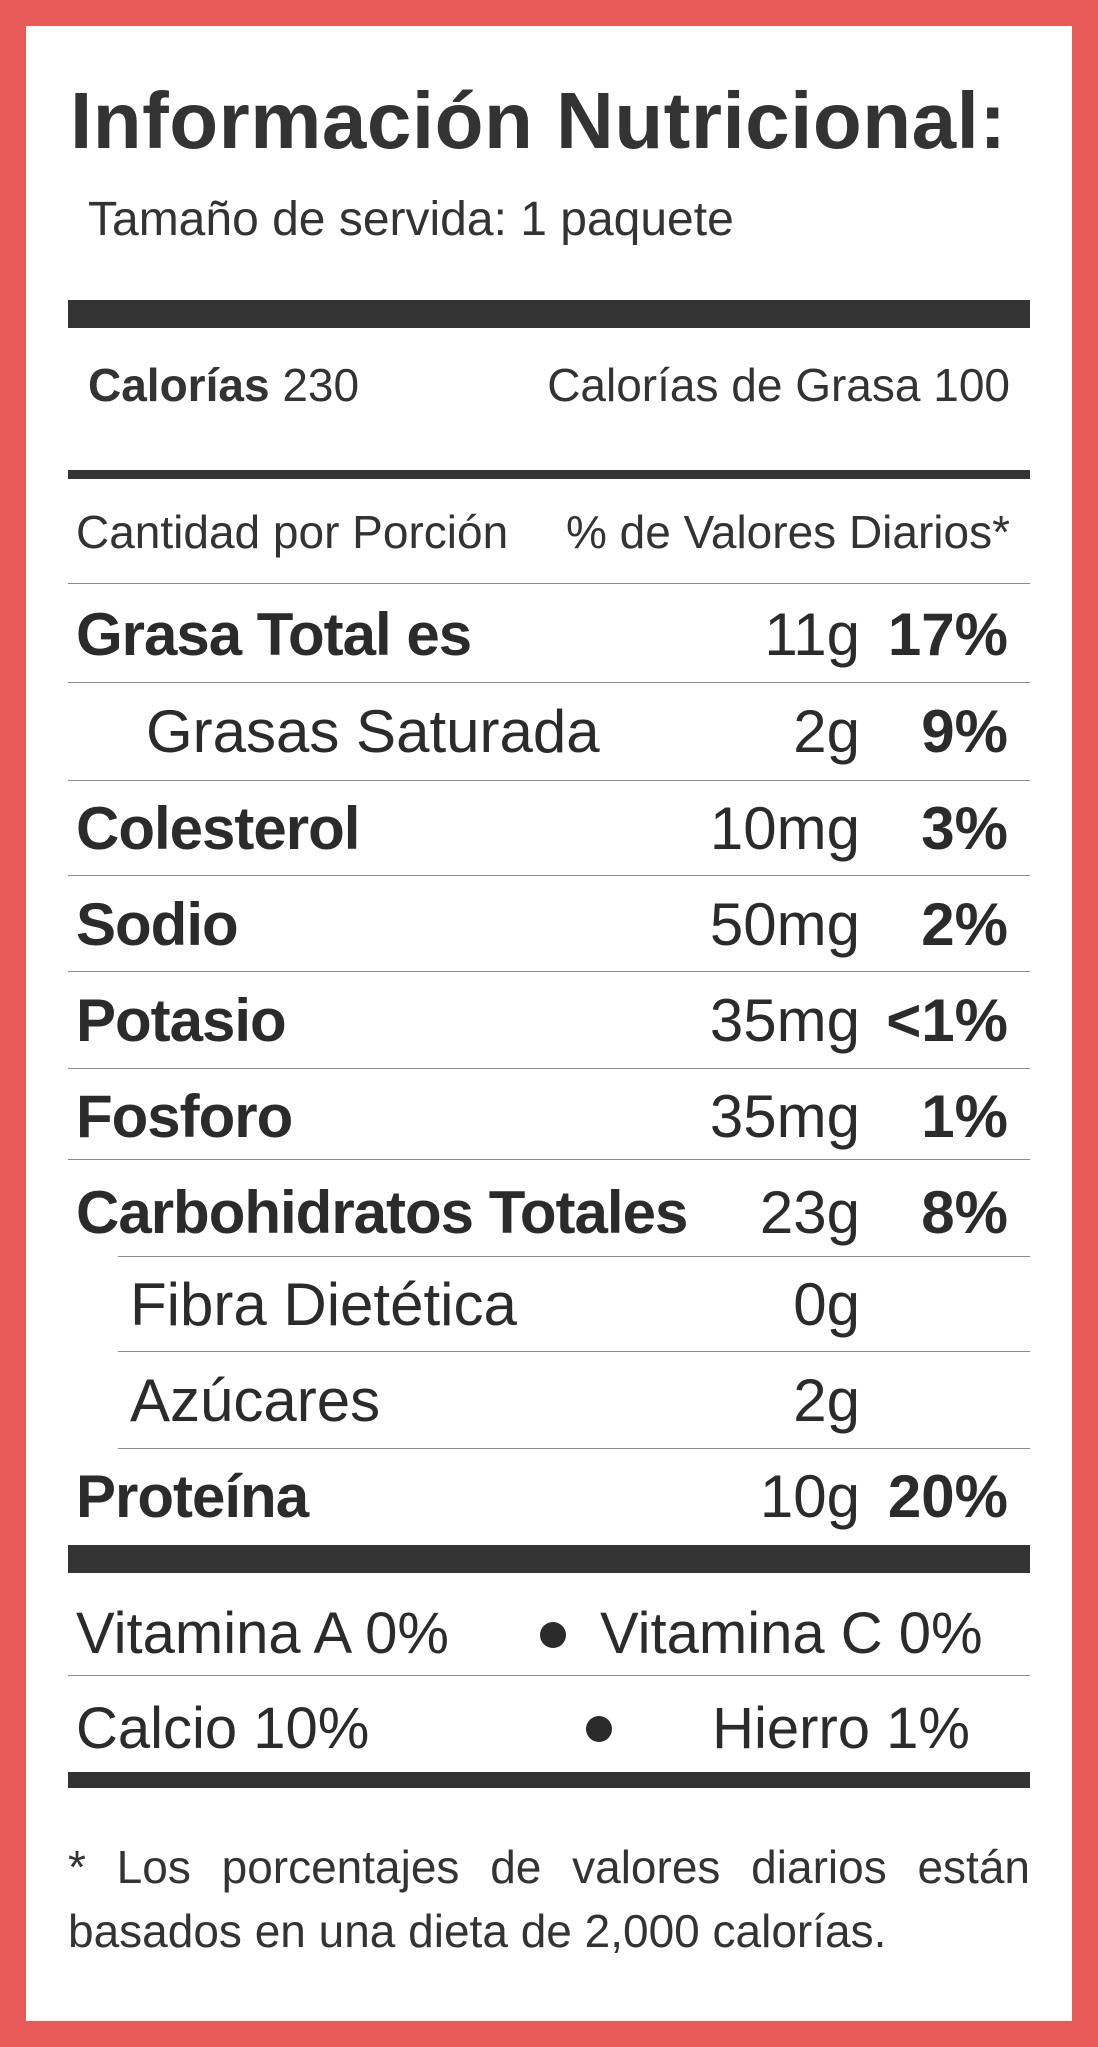 The width and height of the screenshot is (1098, 2047). I want to click on nutrient-label-cholesterol: Colesterol, so click(218, 828).